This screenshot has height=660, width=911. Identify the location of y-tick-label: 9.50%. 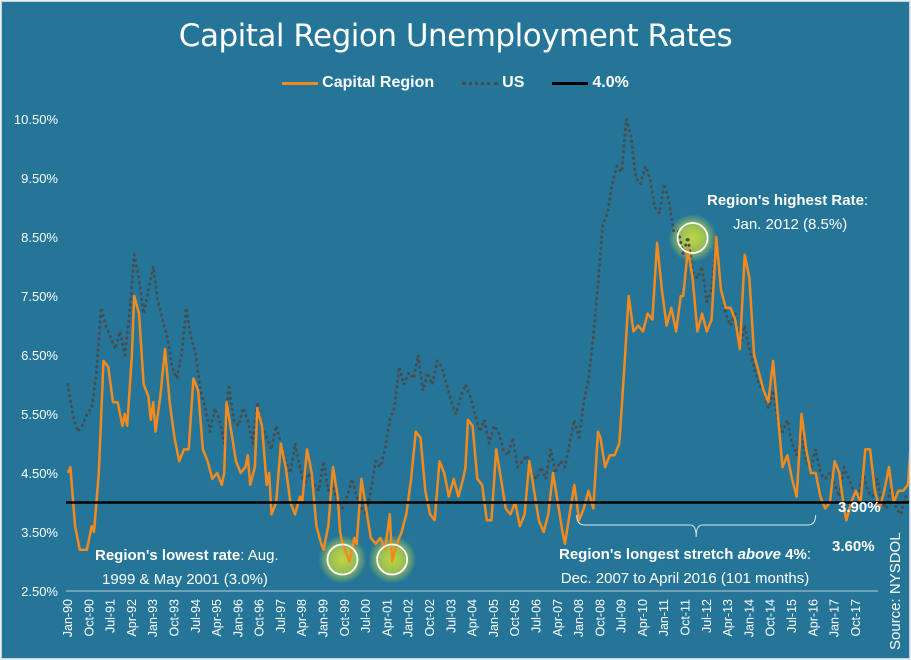
(39, 178).